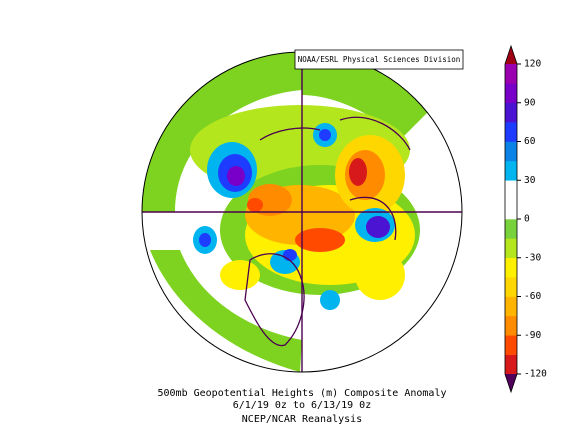  I want to click on colorbar-tick-label: 0, so click(527, 219).